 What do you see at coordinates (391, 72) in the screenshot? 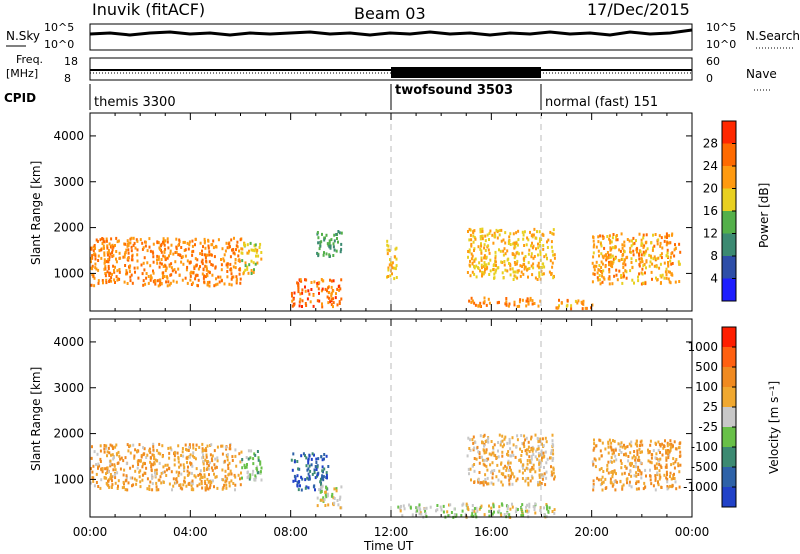
I see `freq-panel: Freq. [MHz] 18 8 60 0 Nave` at bounding box center [391, 72].